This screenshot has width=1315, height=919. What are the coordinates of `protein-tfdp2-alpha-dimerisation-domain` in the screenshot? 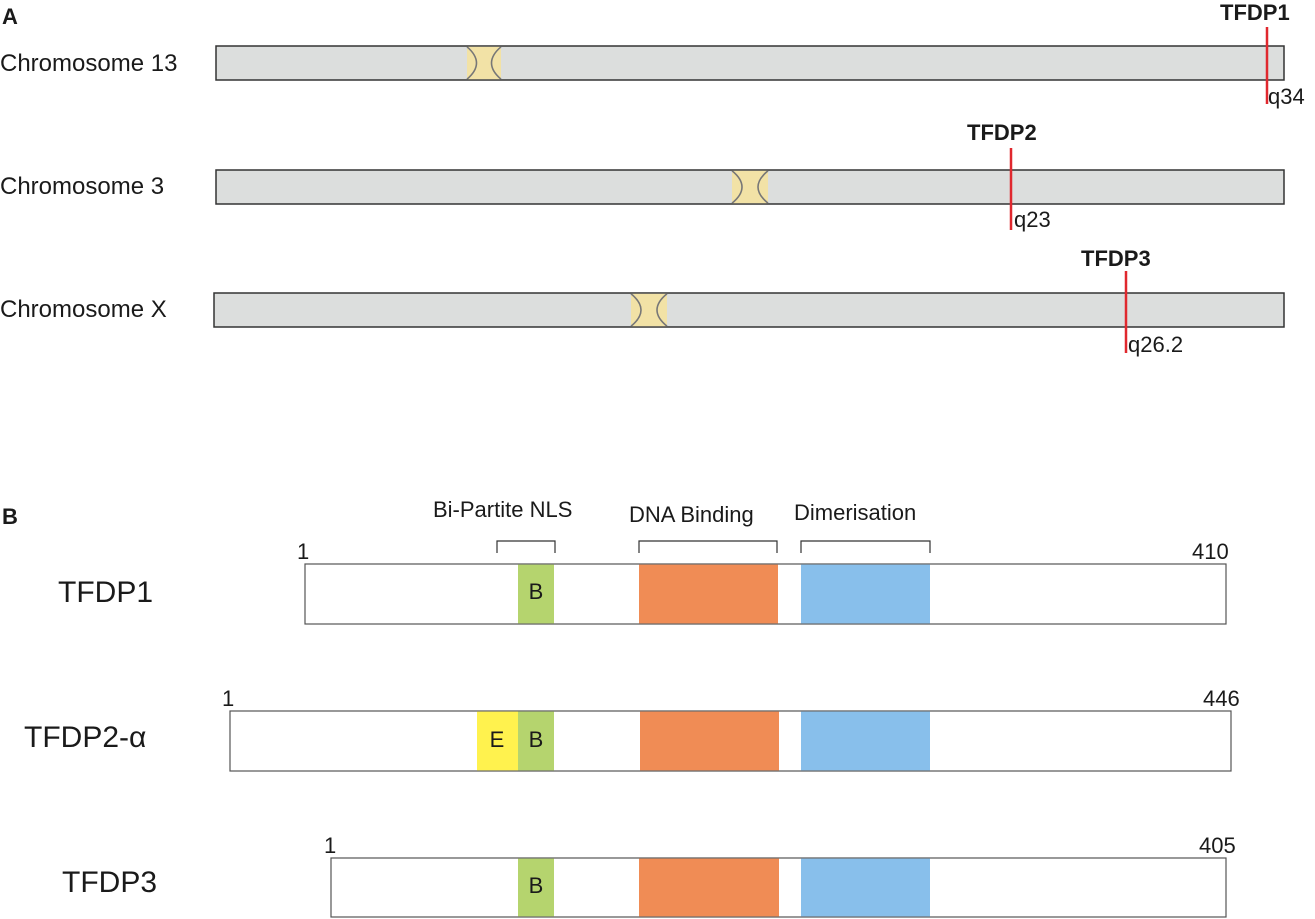 It's located at (865, 741).